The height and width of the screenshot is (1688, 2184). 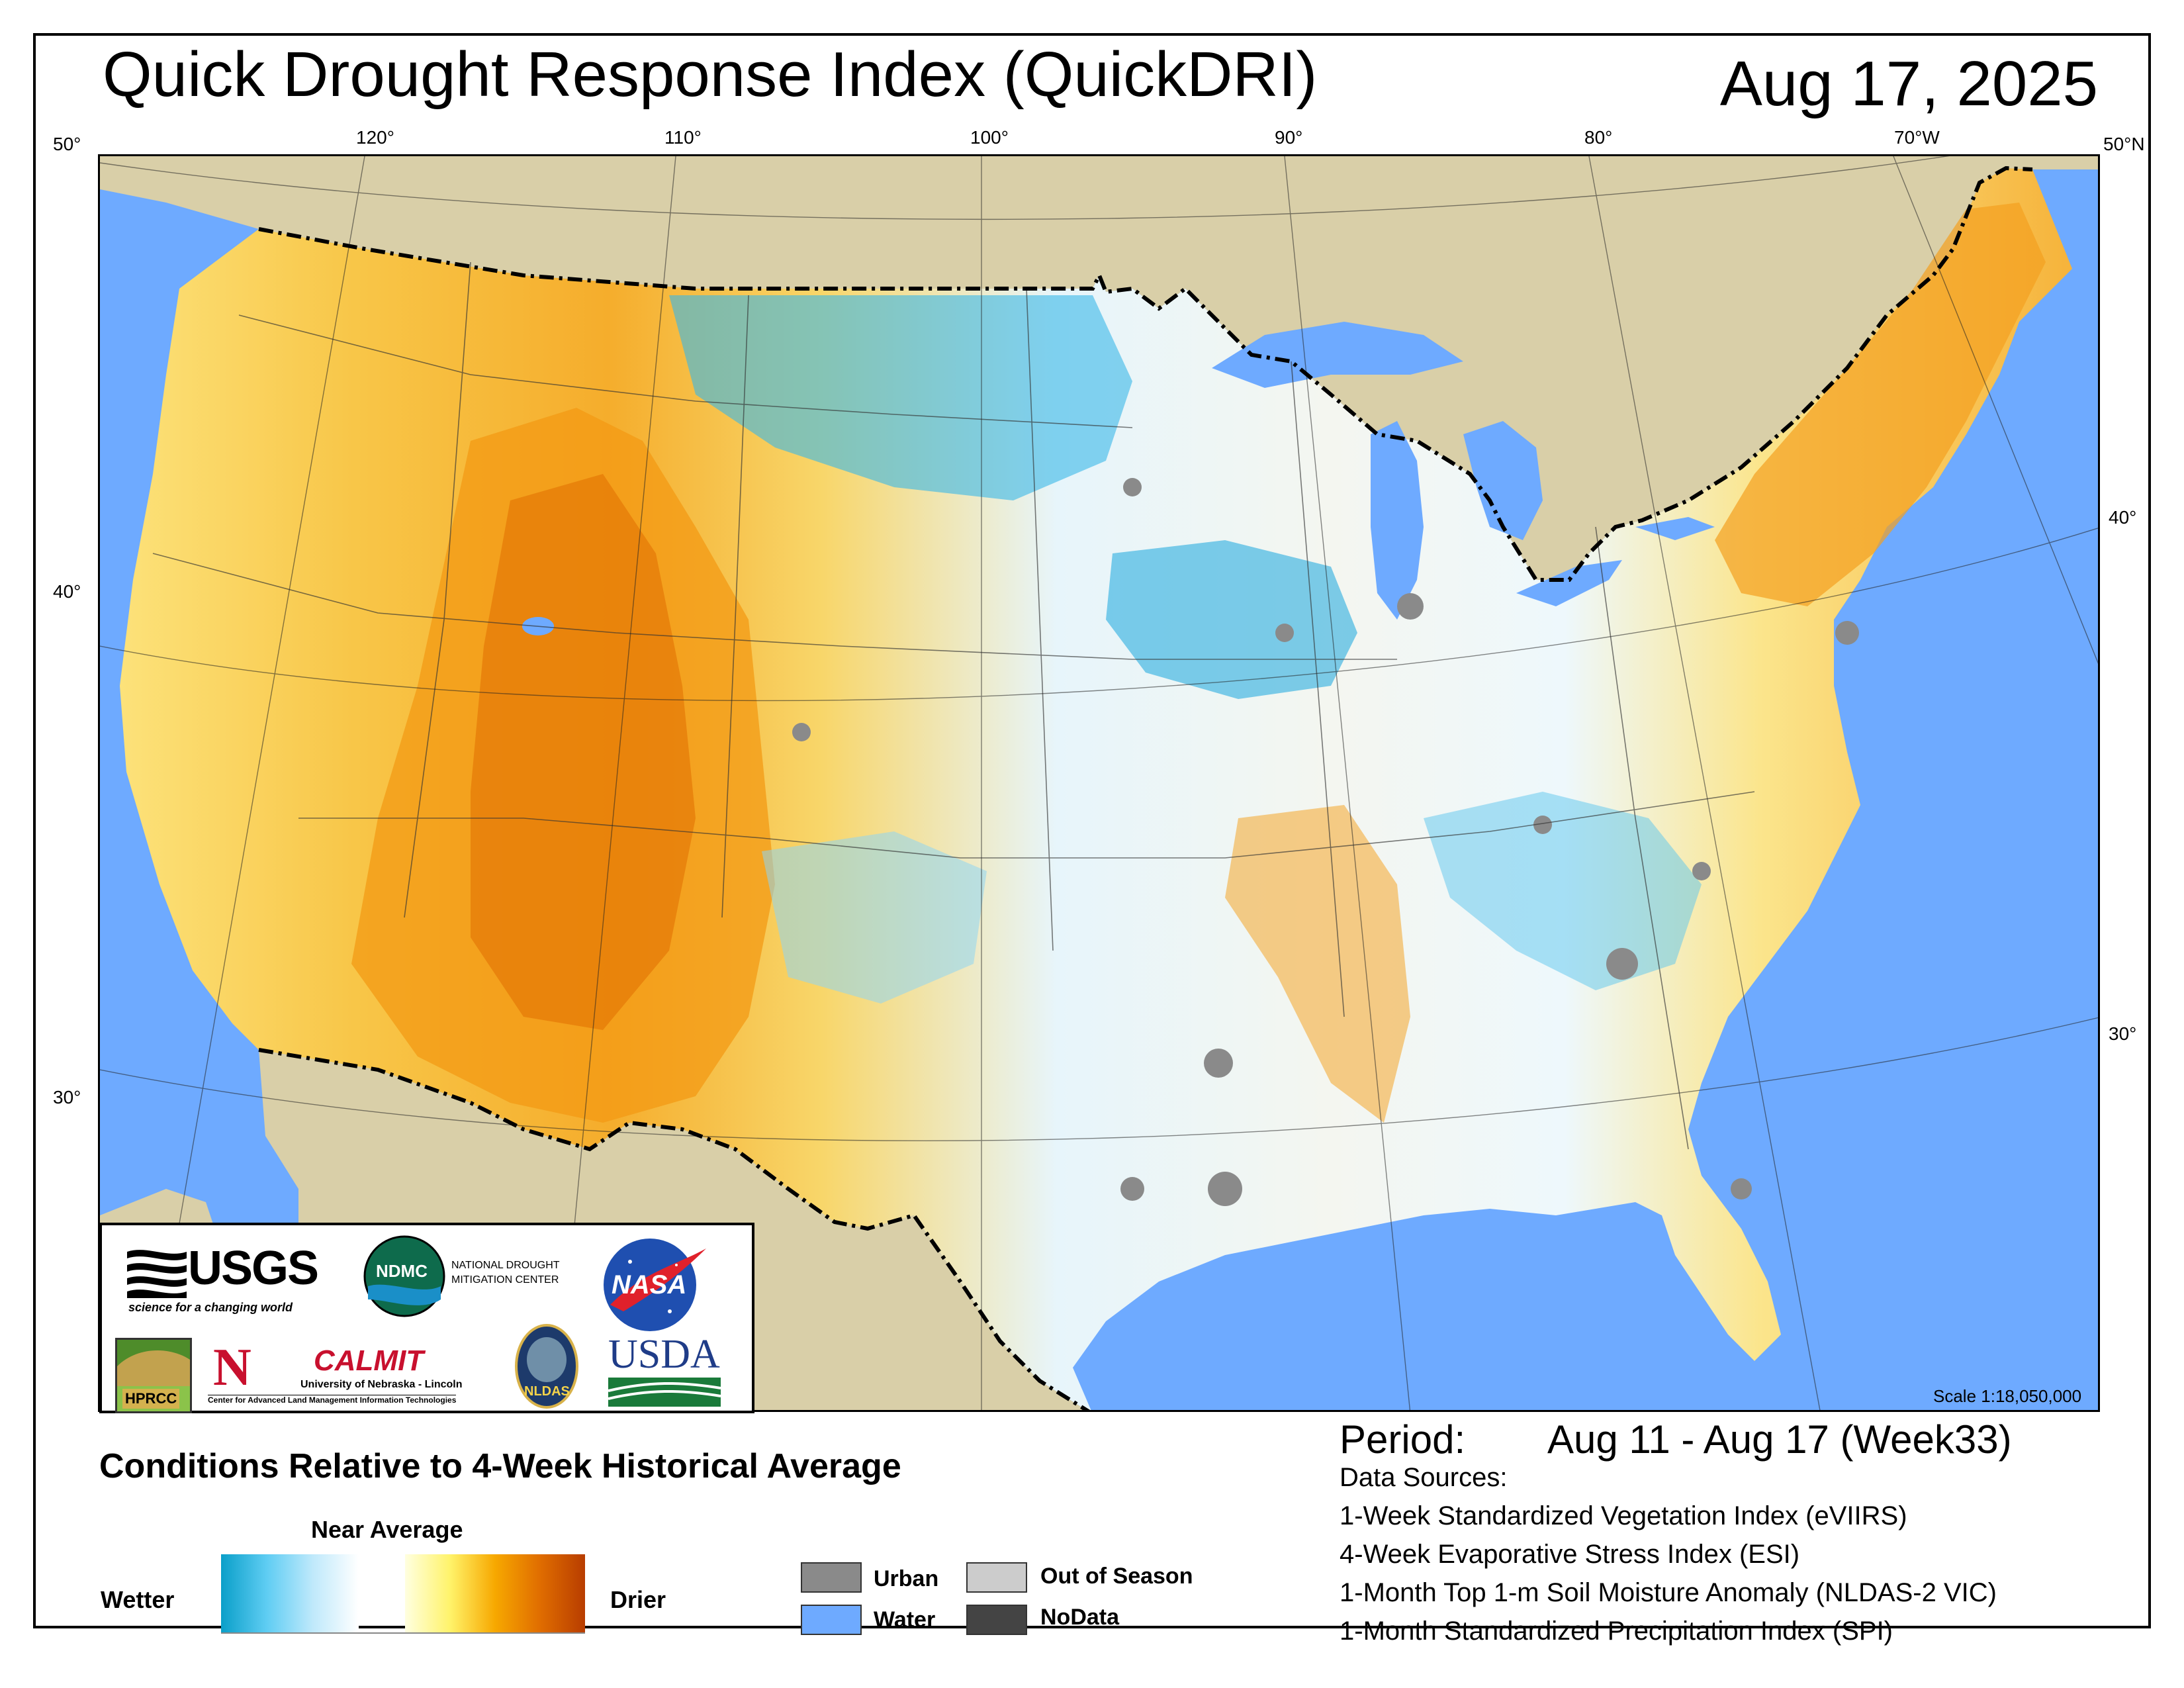 I want to click on corner-lat-right: 50°N, so click(x=2124, y=144).